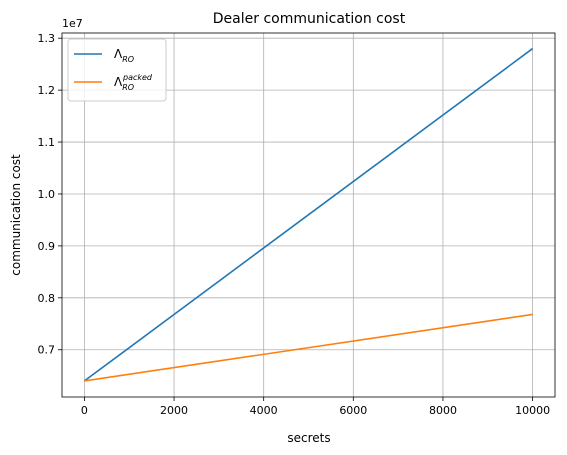 Image resolution: width=567 pixels, height=455 pixels. I want to click on x-tick-label: 8000, so click(443, 410).